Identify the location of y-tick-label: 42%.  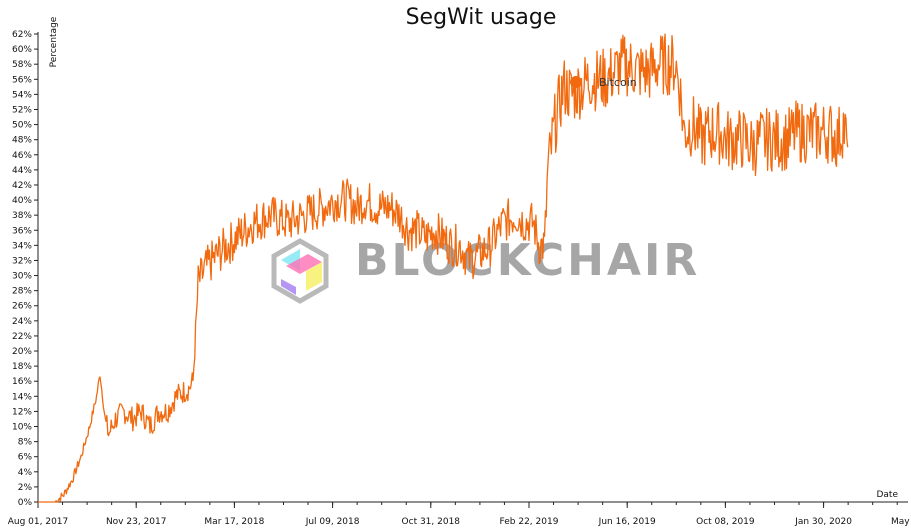
(22, 186).